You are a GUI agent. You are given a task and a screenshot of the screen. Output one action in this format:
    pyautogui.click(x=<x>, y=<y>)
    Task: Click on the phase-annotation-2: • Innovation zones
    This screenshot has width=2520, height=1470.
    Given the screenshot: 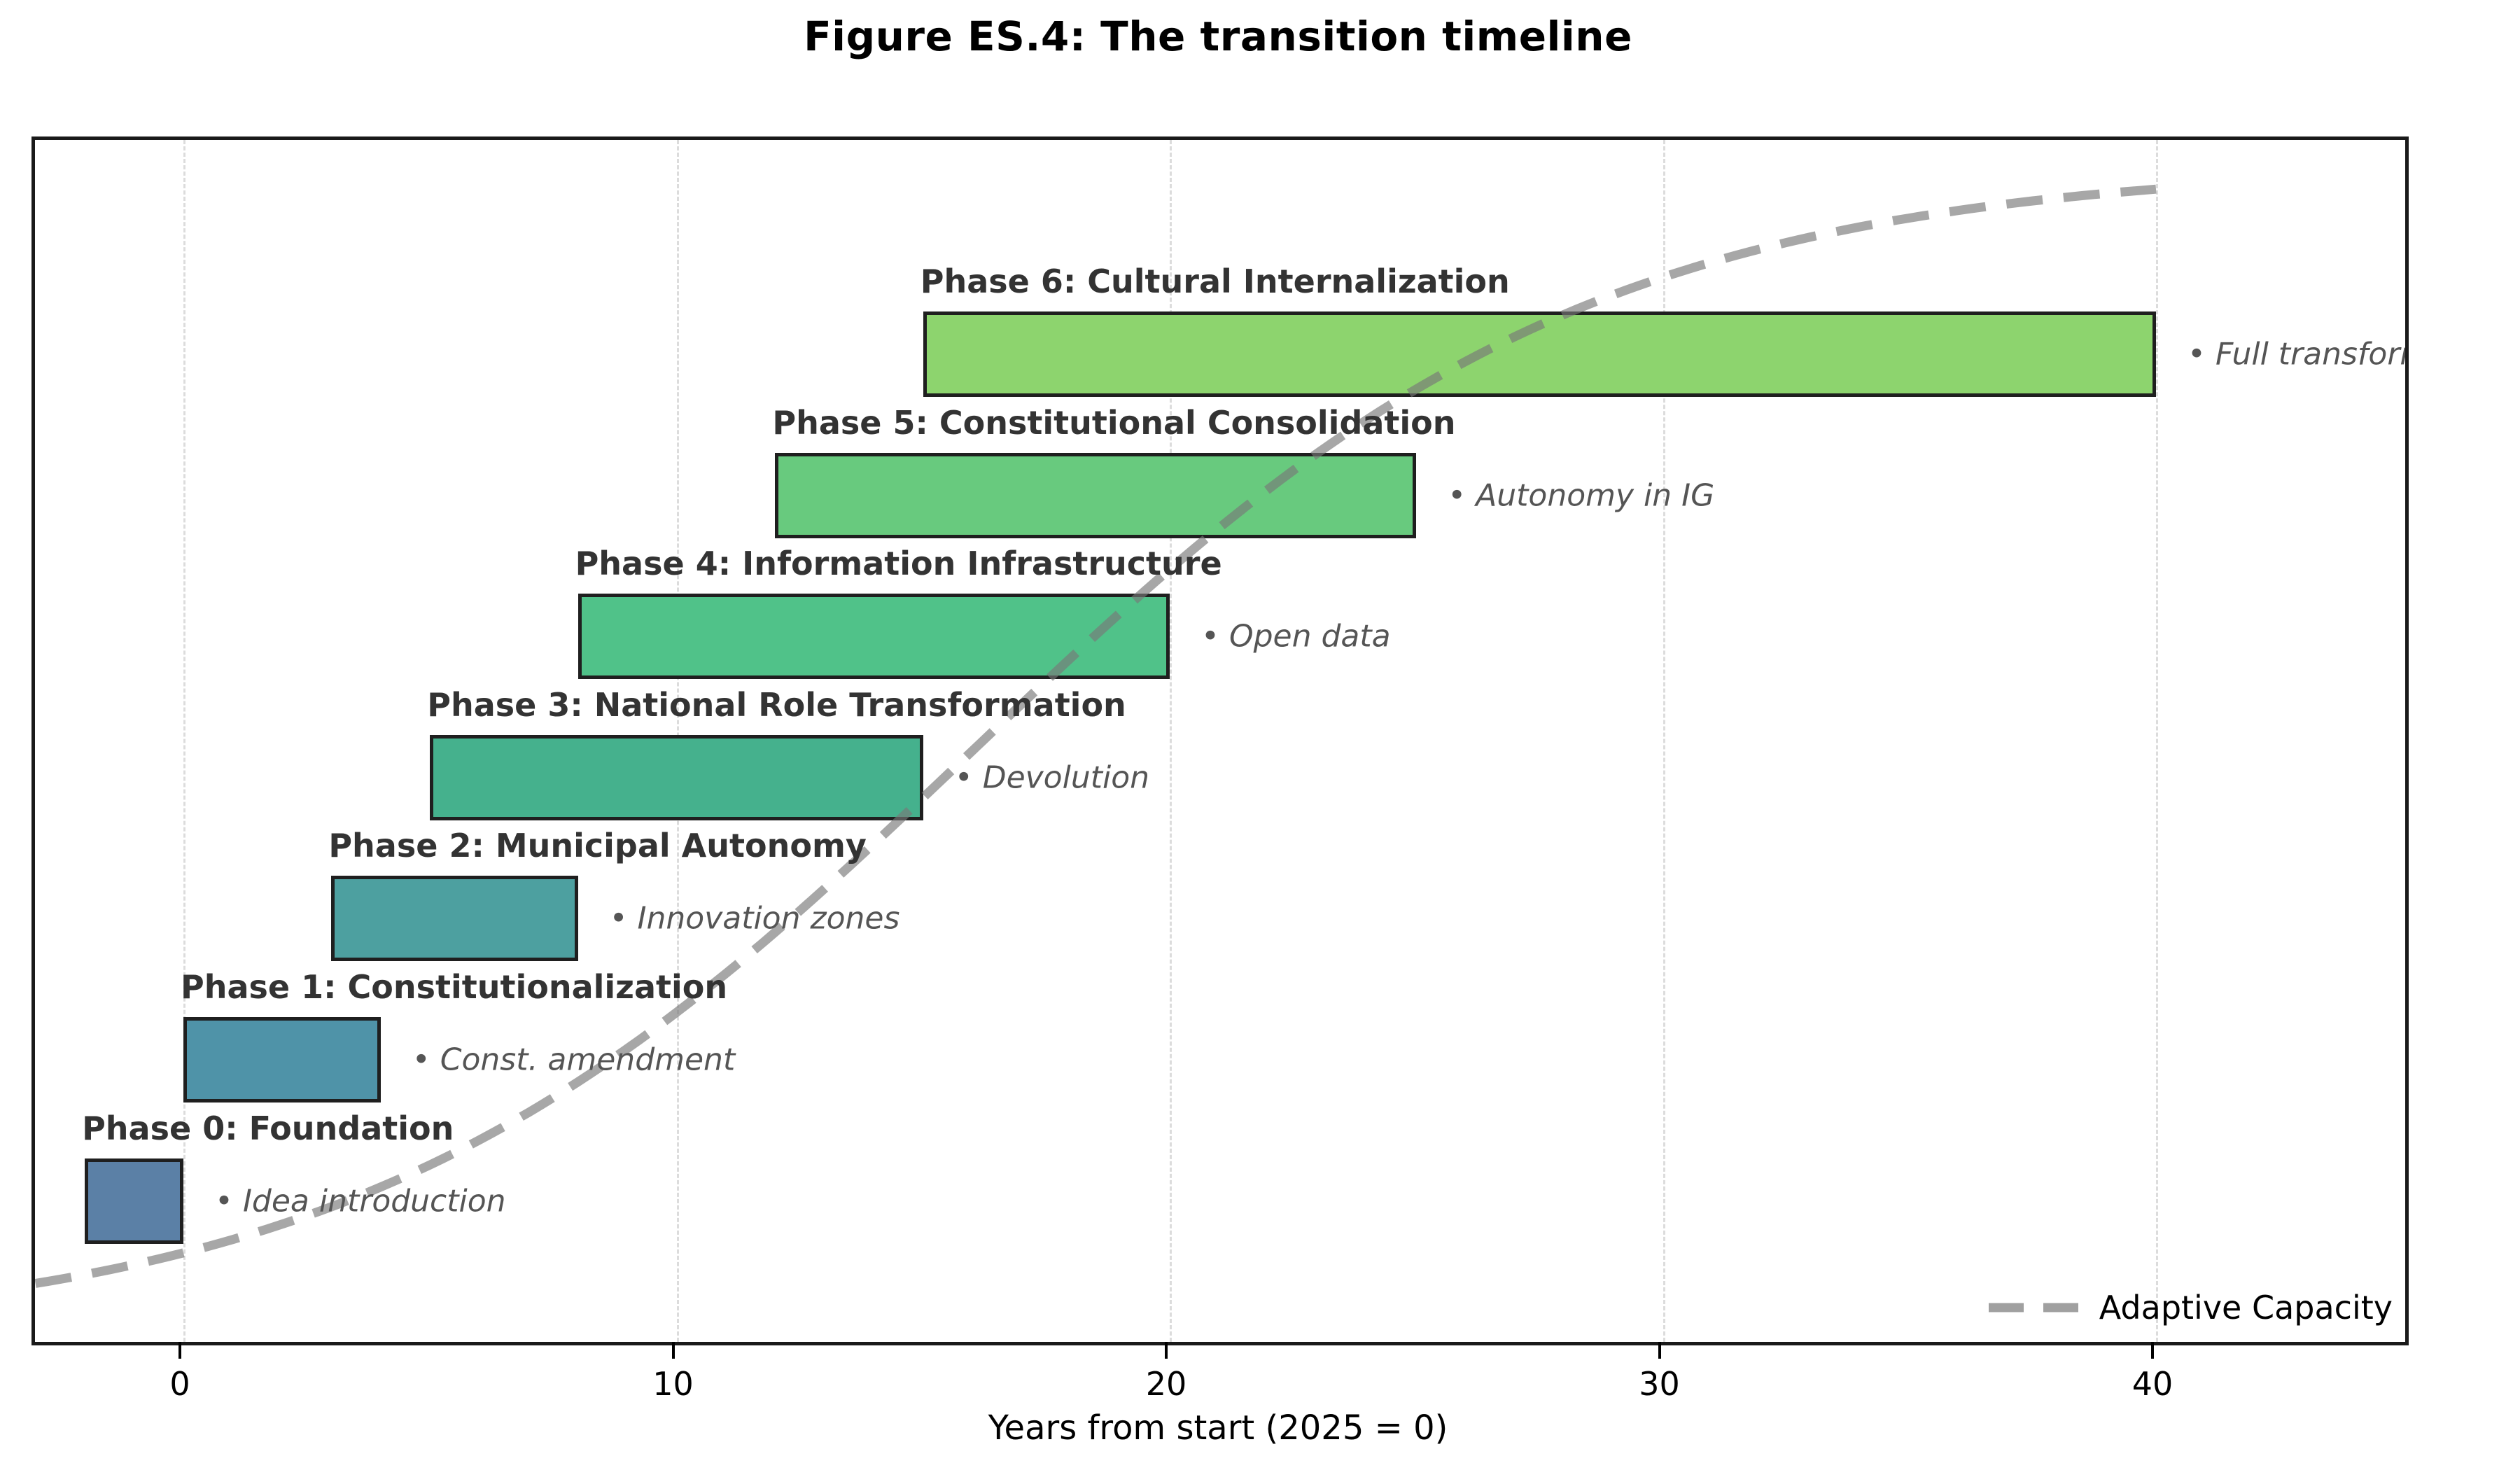 What is the action you would take?
    pyautogui.click(x=754, y=918)
    